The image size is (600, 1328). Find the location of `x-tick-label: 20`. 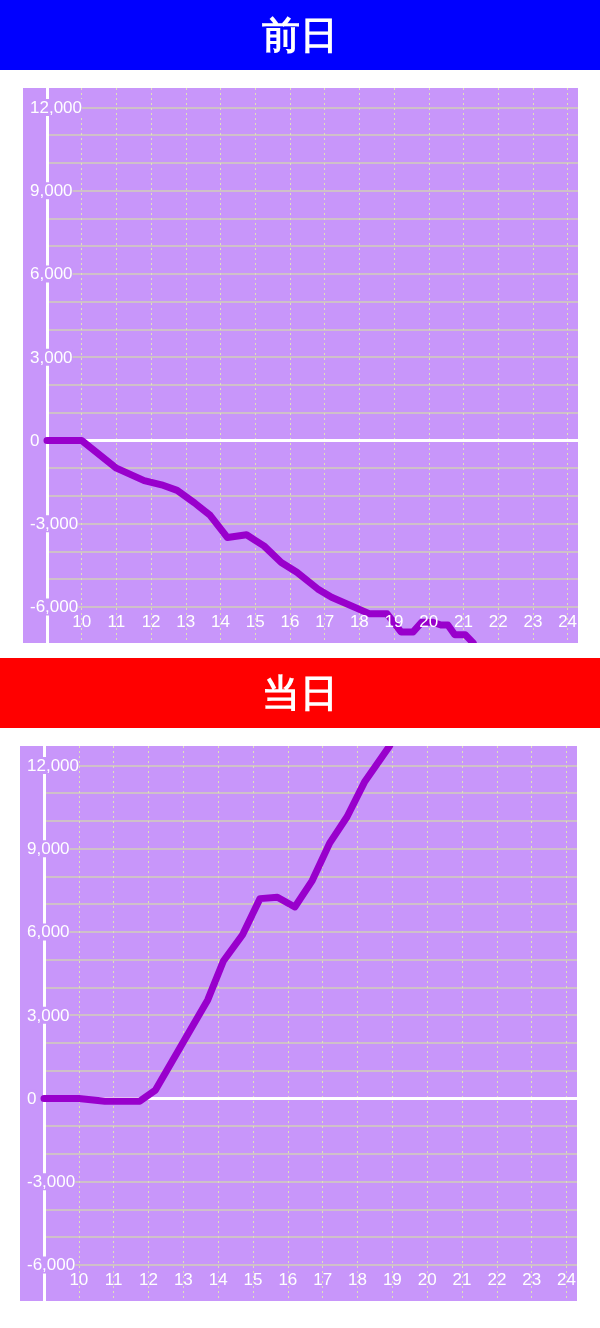

x-tick-label: 20 is located at coordinates (427, 1279).